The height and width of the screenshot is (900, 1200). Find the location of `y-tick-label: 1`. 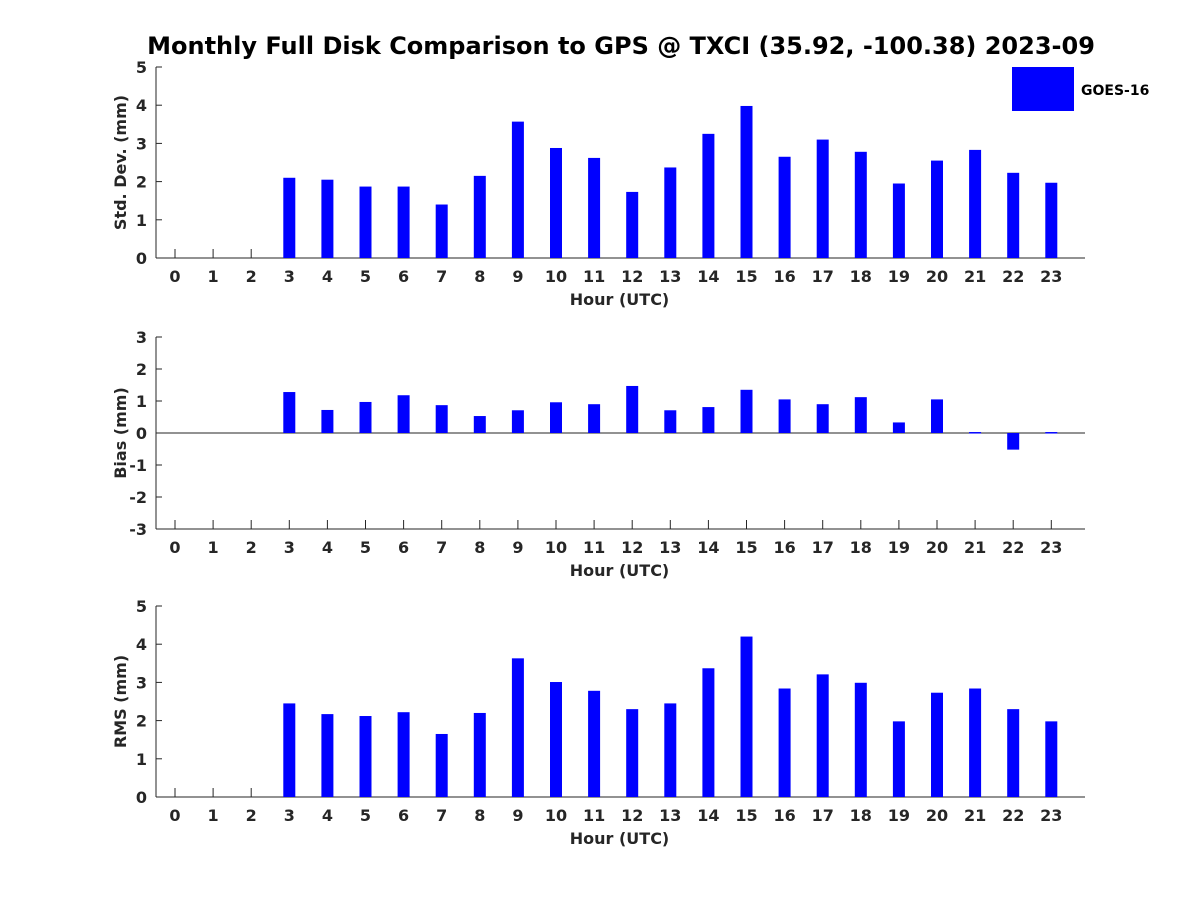

y-tick-label: 1 is located at coordinates (141, 401).